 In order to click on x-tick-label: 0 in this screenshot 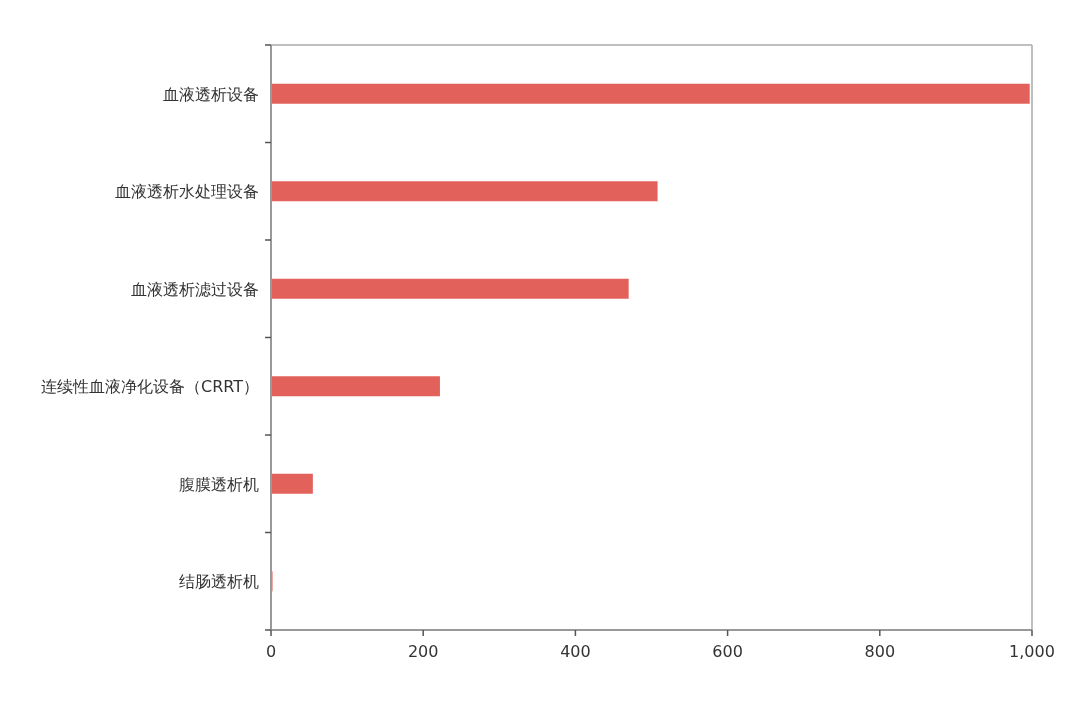, I will do `click(271, 651)`.